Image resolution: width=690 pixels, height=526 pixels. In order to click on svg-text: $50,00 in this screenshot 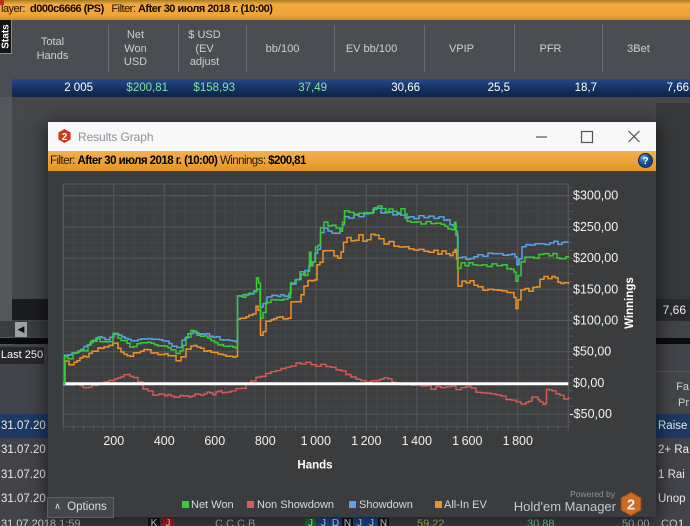, I will do `click(592, 352)`.